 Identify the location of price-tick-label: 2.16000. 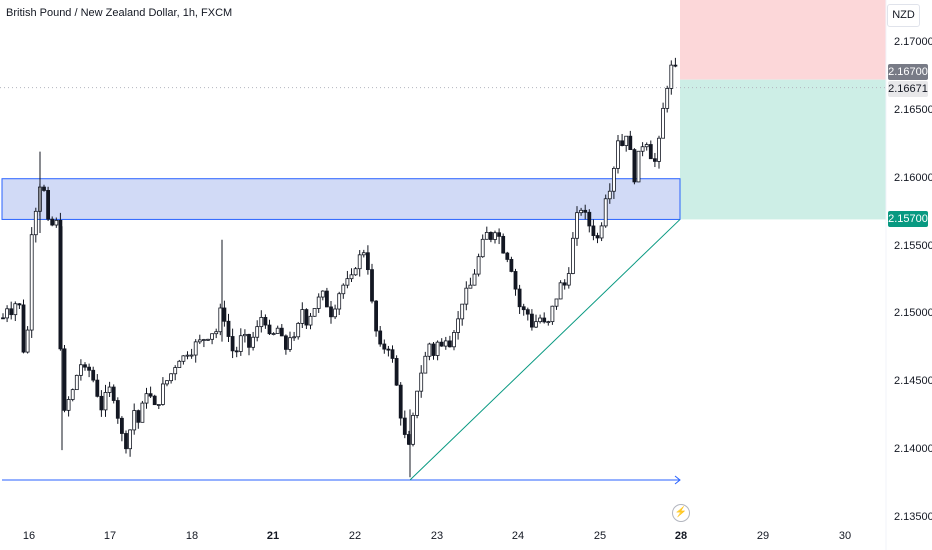
(913, 177).